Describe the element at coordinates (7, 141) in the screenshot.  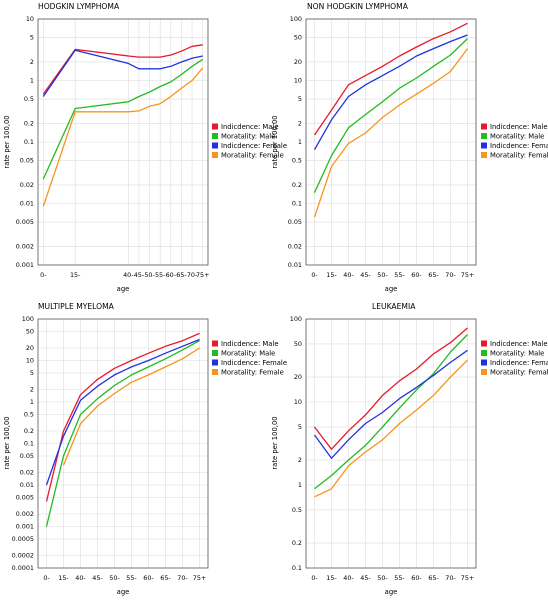
I see `y-axis-label: rate per 100,00` at that location.